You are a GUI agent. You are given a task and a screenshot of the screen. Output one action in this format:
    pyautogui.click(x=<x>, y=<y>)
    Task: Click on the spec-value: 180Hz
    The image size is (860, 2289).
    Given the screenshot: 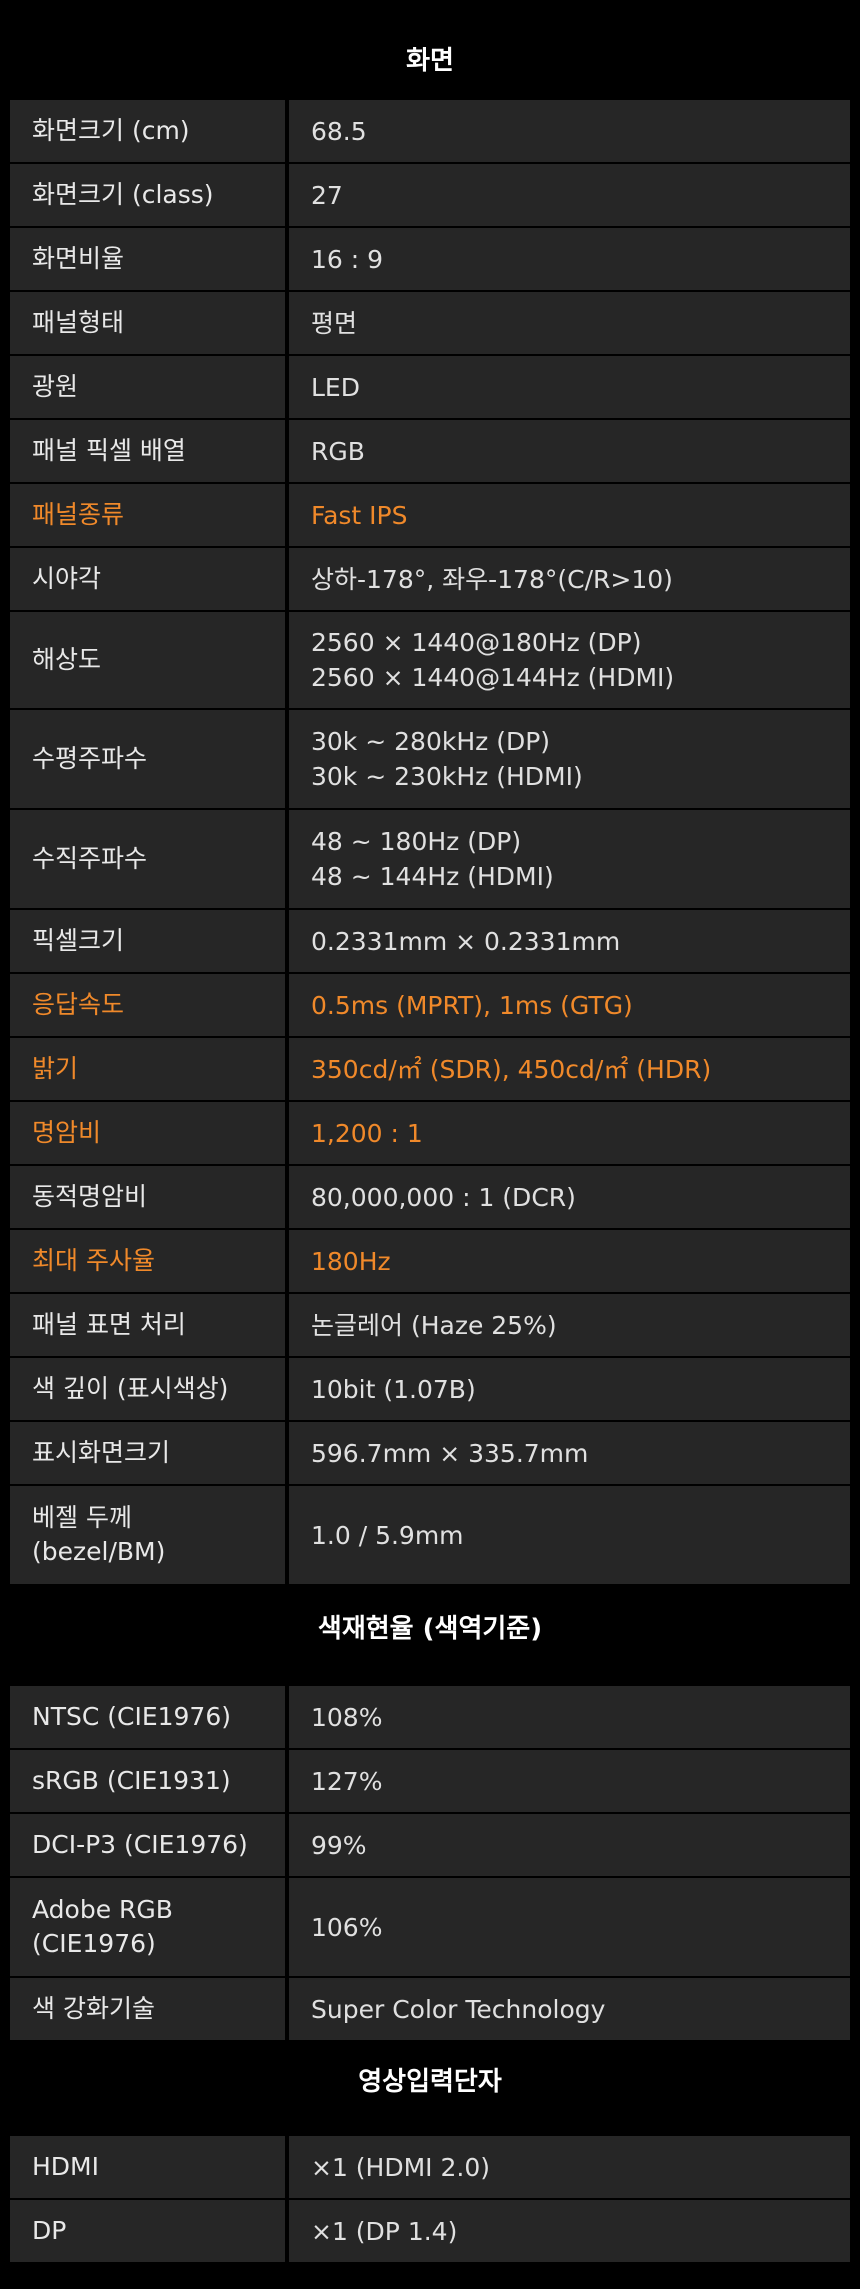 What is the action you would take?
    pyautogui.click(x=569, y=1261)
    